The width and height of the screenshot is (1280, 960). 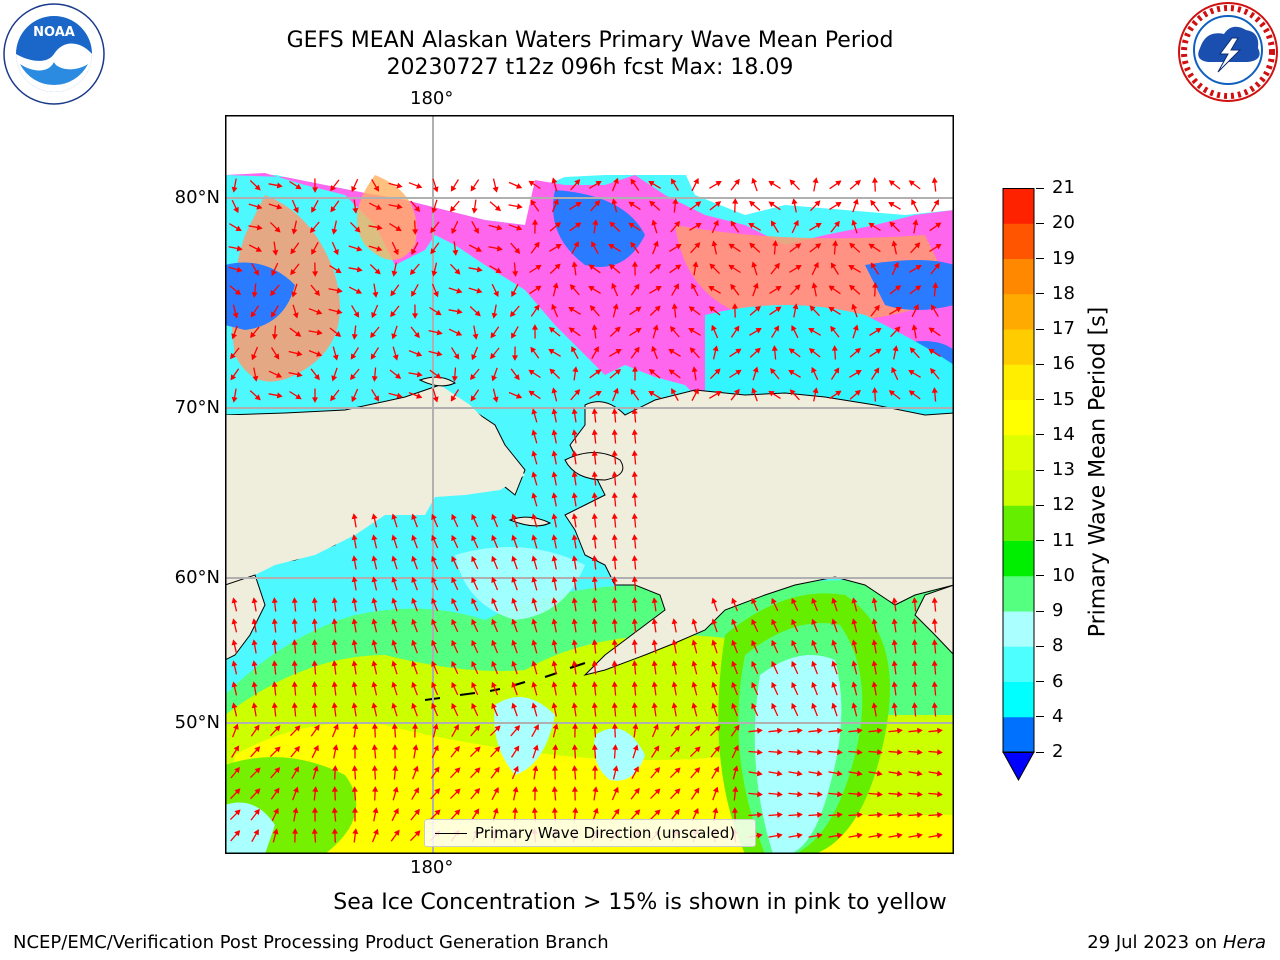 What do you see at coordinates (1155, 942) in the screenshot?
I see `footer-date-text: 29 Jul 2023 on` at bounding box center [1155, 942].